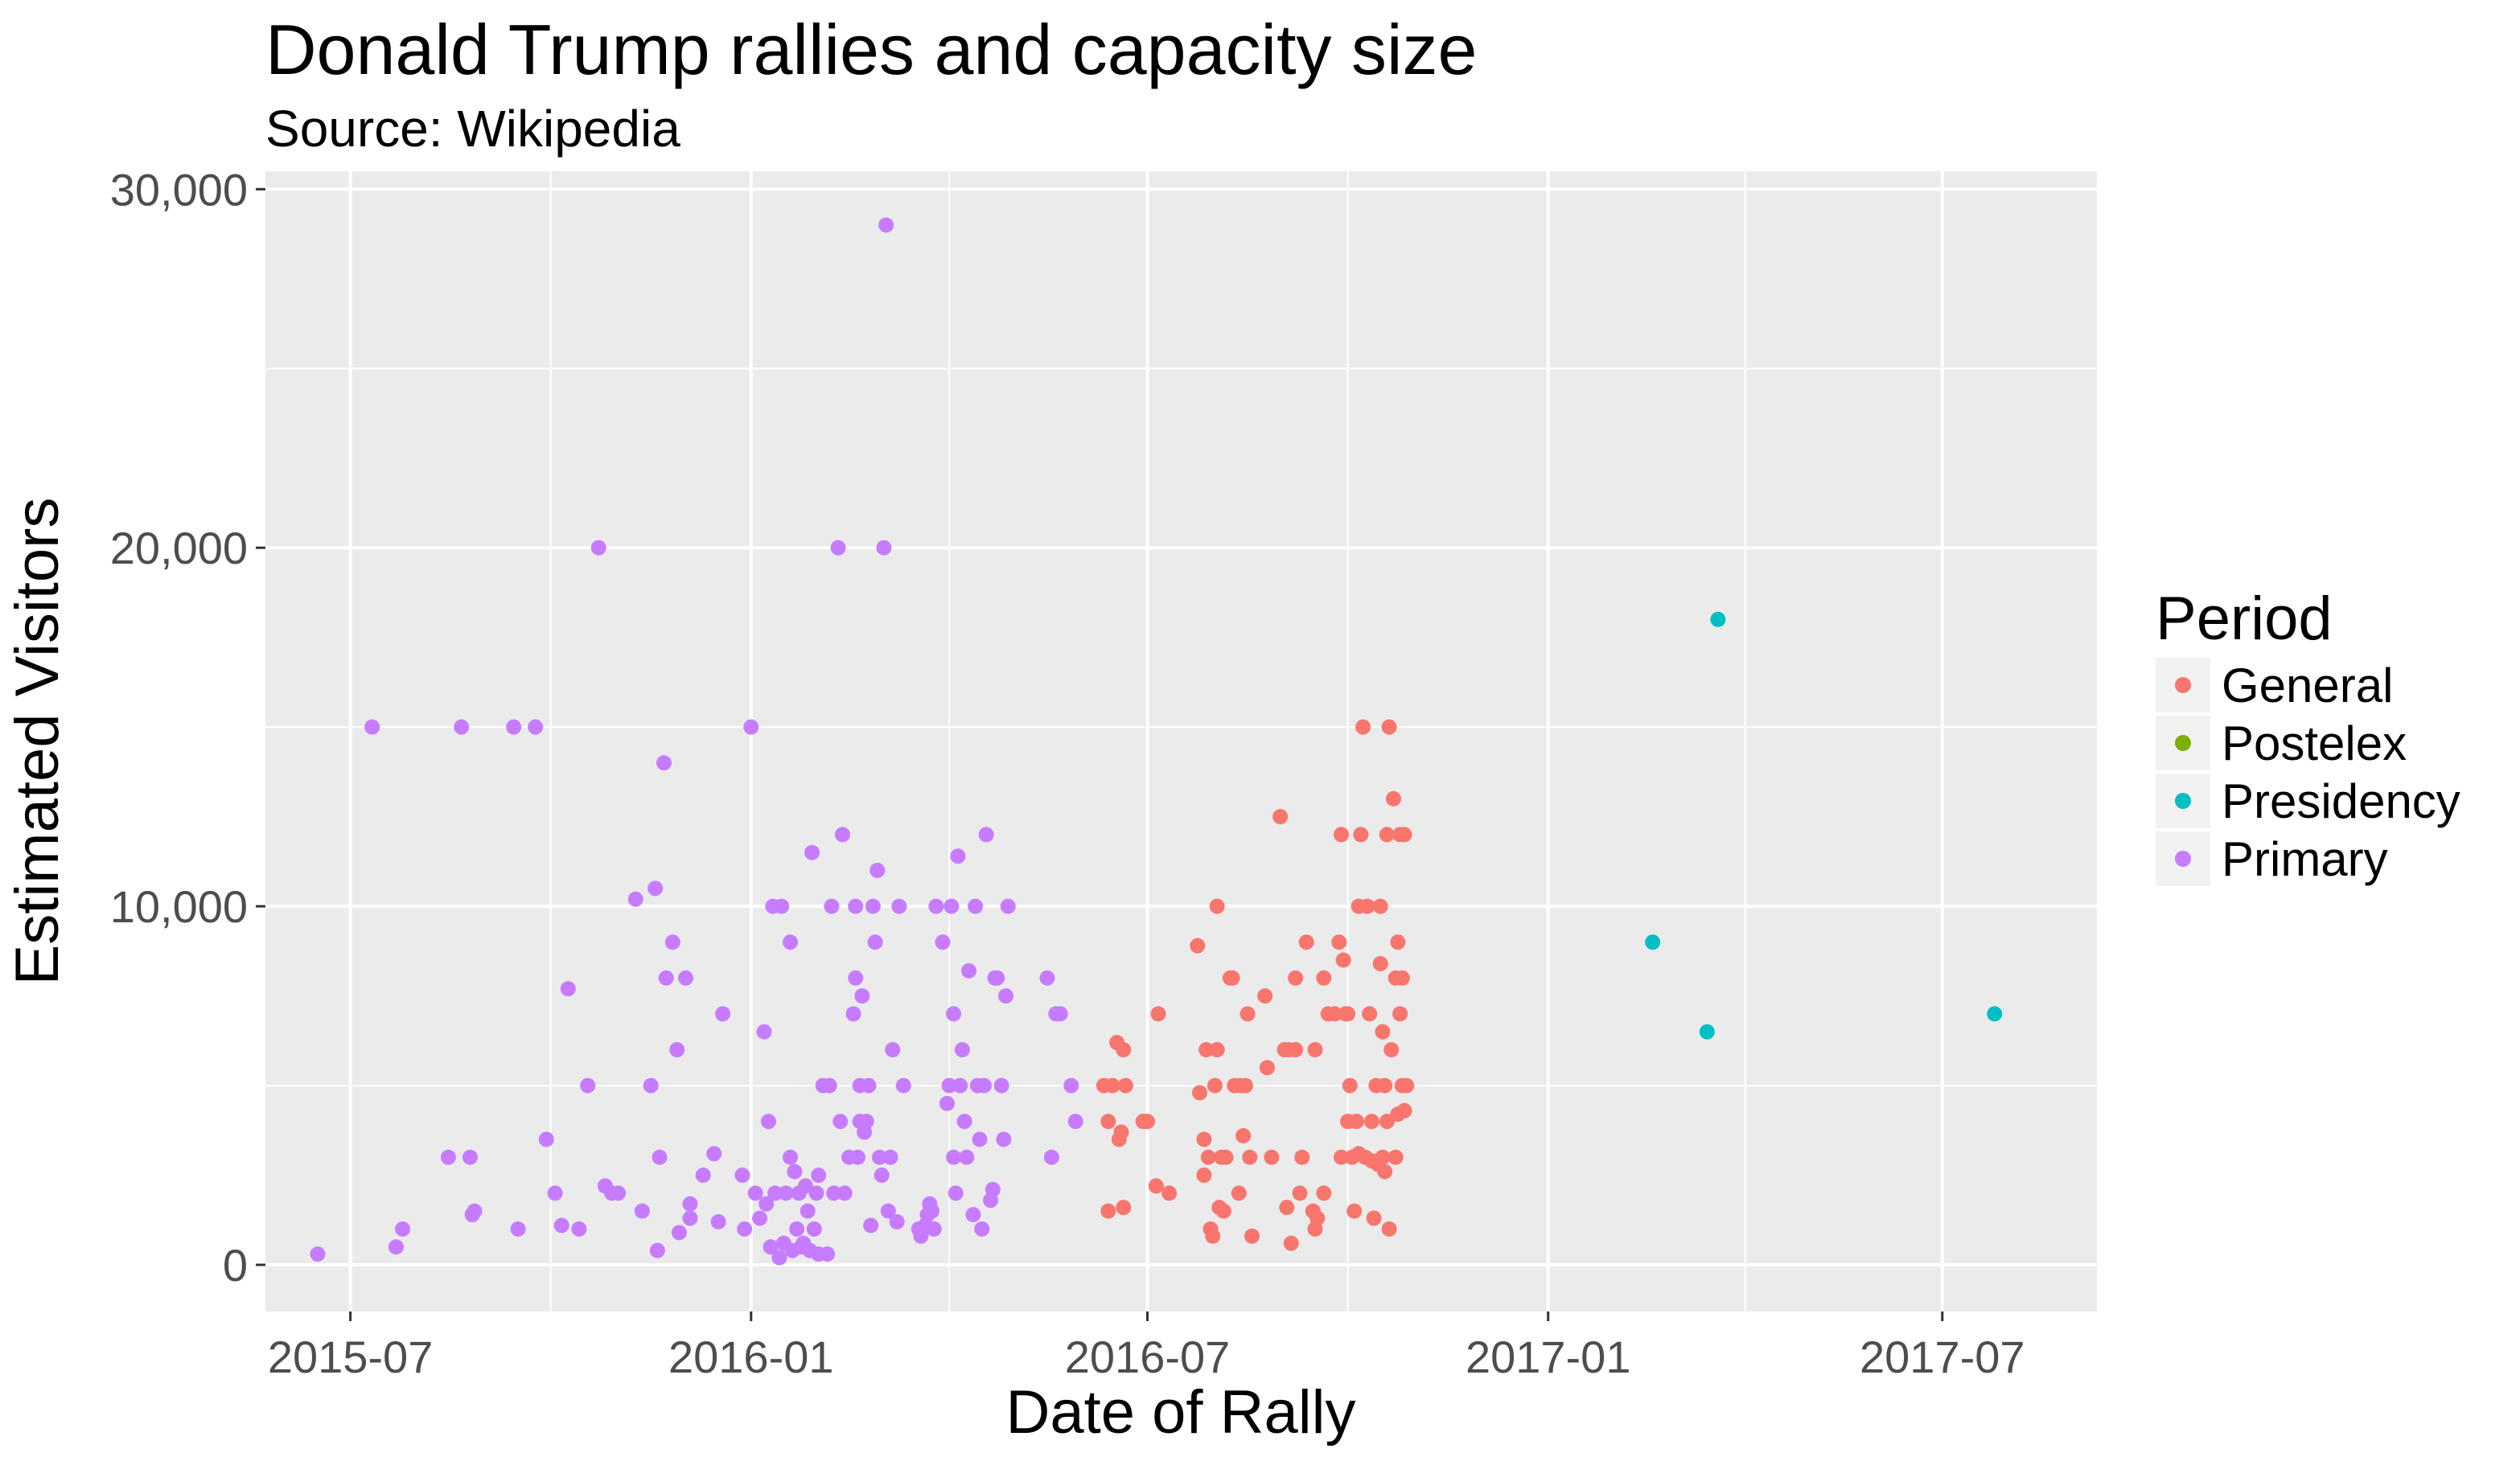 Image resolution: width=2520 pixels, height=1457 pixels. What do you see at coordinates (2183, 685) in the screenshot?
I see `legend-key-general` at bounding box center [2183, 685].